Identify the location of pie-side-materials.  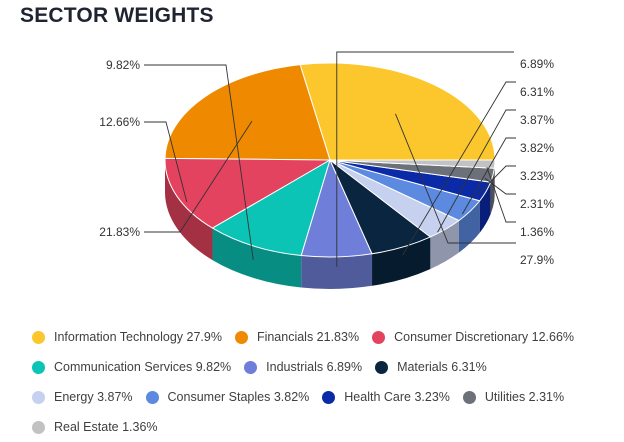
(401, 261).